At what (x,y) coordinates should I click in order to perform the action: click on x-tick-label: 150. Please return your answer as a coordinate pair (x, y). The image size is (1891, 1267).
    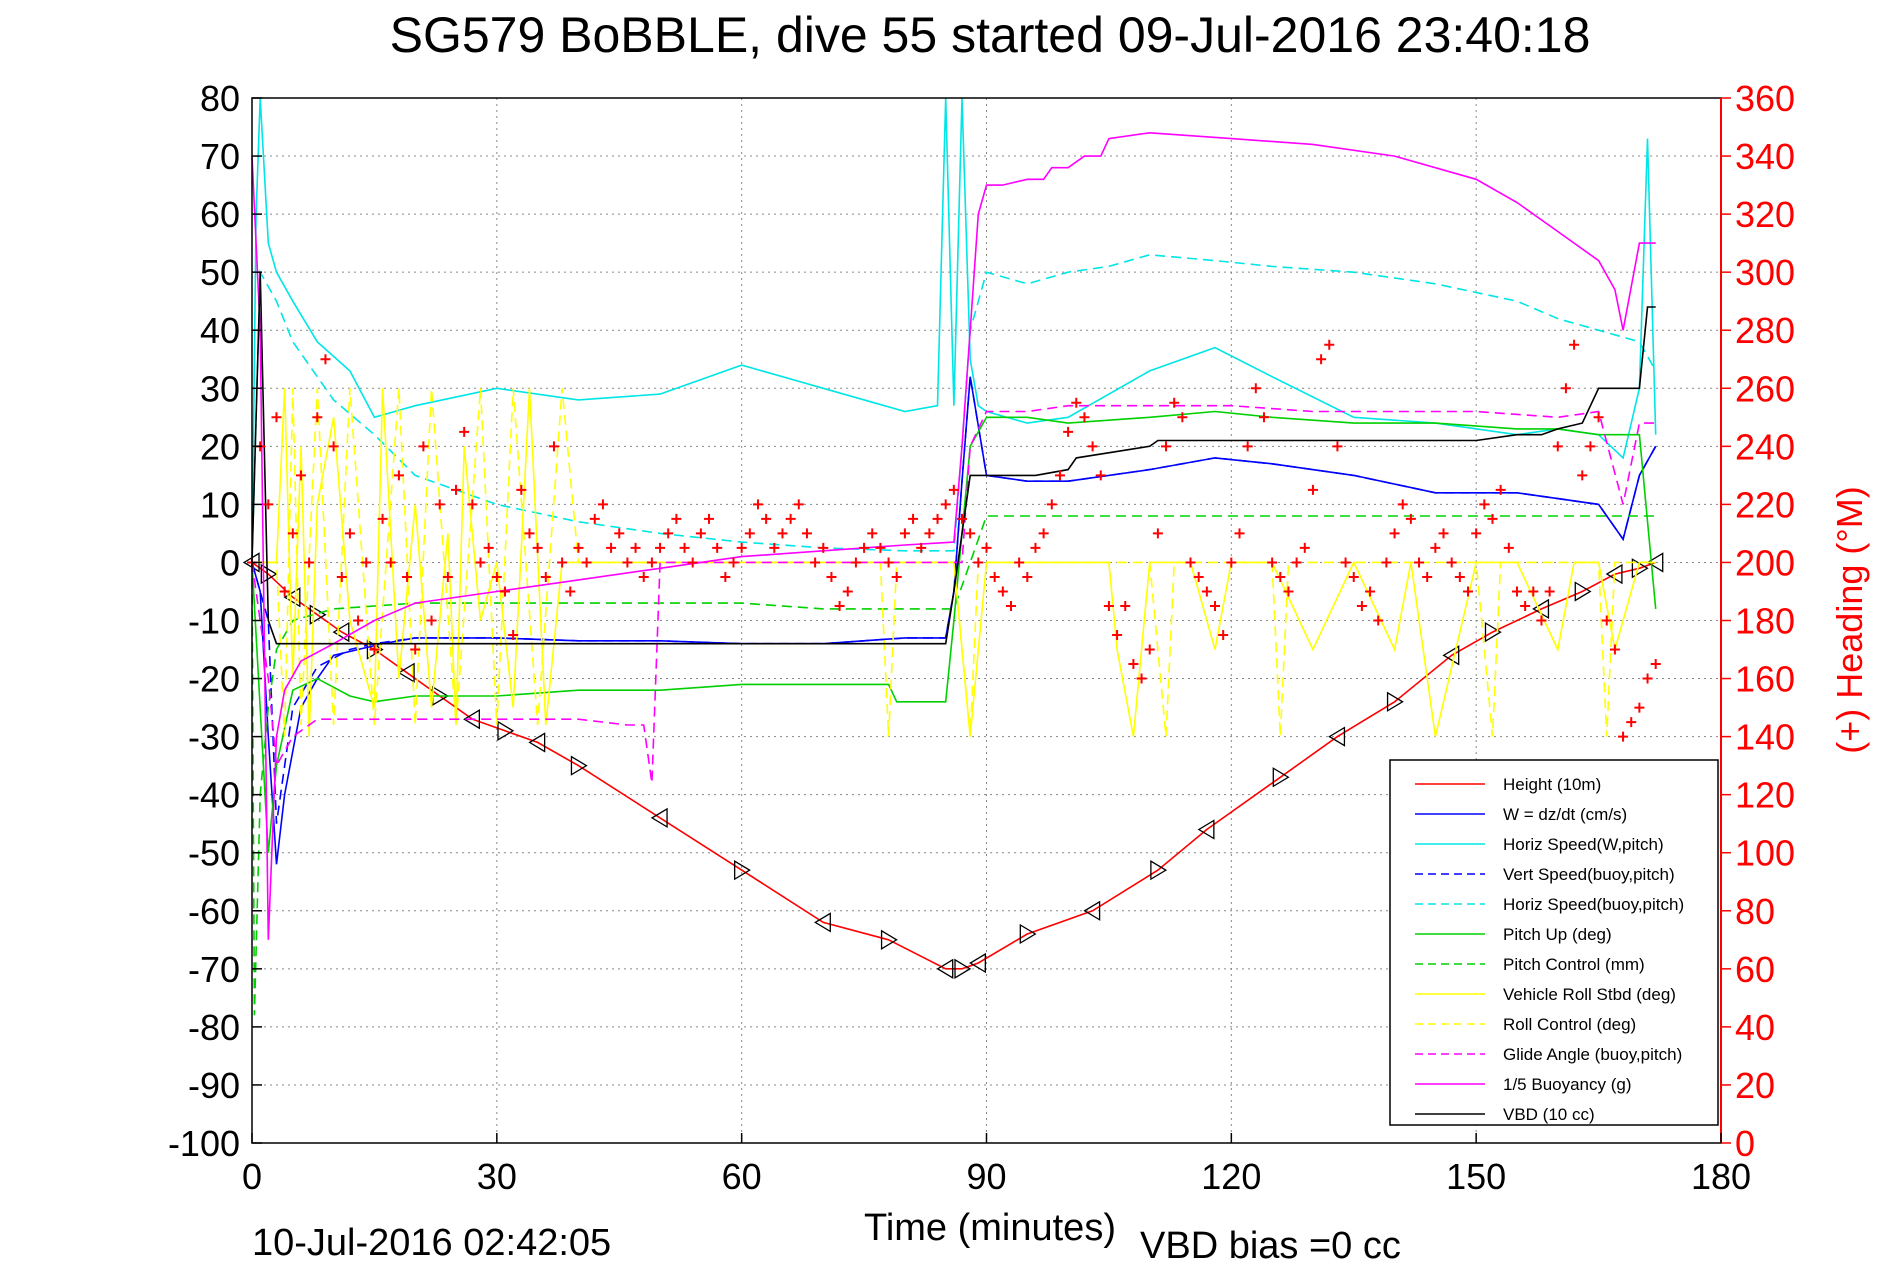
    Looking at the image, I should click on (1476, 1176).